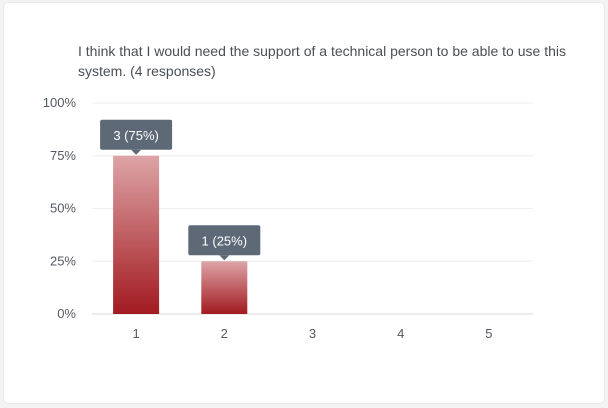 The width and height of the screenshot is (608, 408). What do you see at coordinates (312, 333) in the screenshot?
I see `x-tick-label: 3` at bounding box center [312, 333].